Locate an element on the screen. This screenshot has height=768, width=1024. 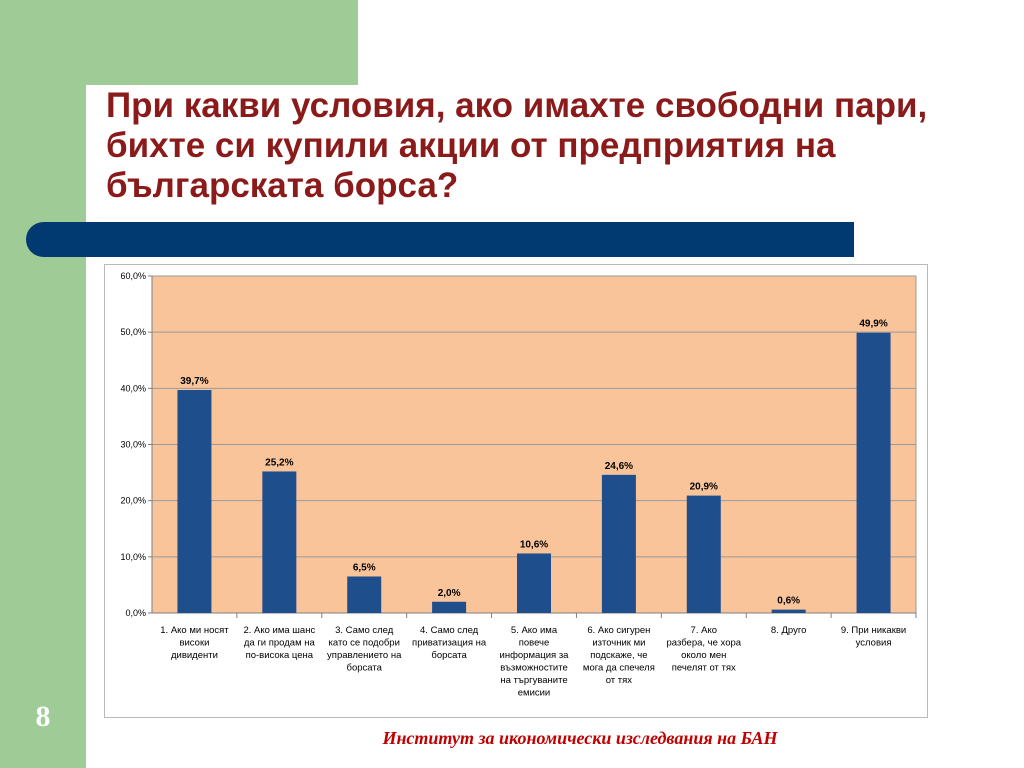
category-label-line: 4. Само след is located at coordinates (449, 630).